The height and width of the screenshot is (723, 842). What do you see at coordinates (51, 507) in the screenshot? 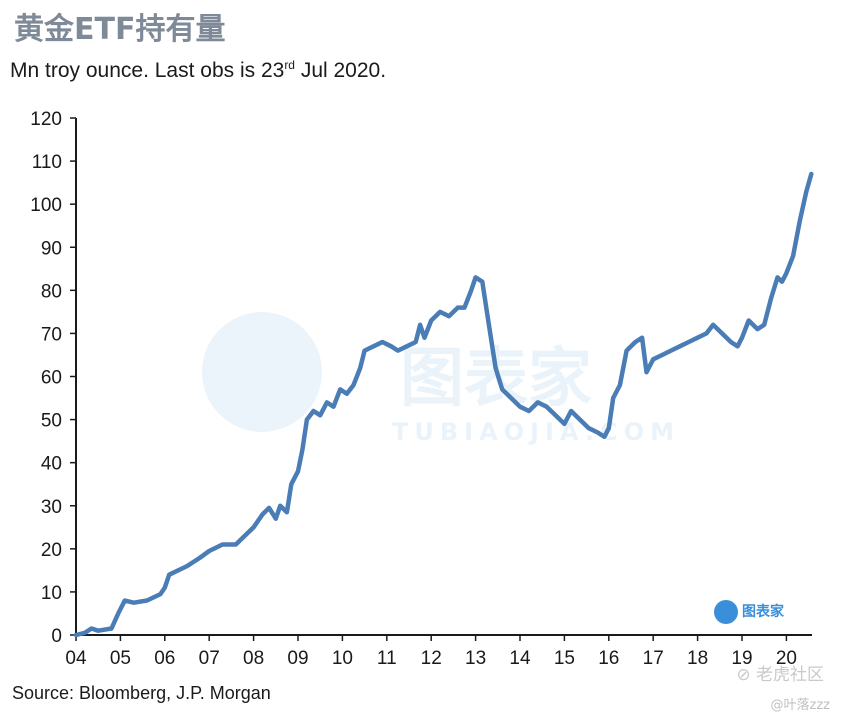
I see `y-tick-label: 30` at bounding box center [51, 507].